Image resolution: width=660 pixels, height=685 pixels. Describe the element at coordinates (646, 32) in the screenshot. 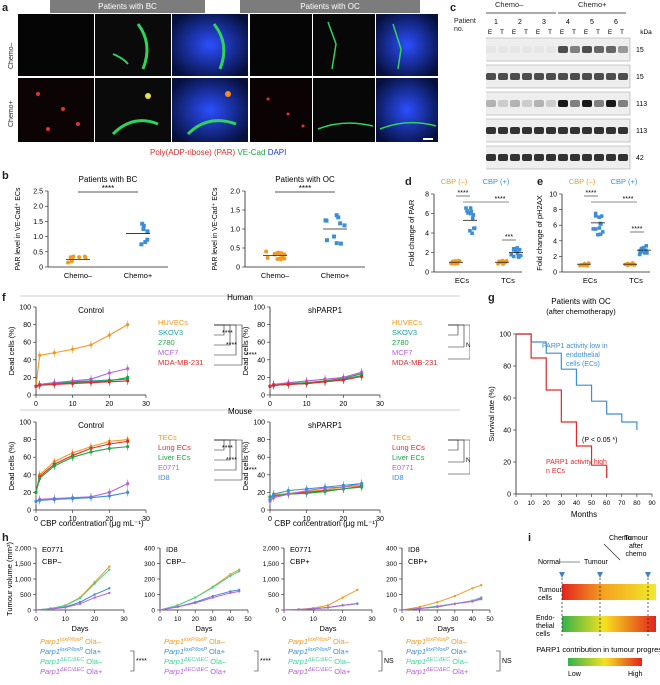

I see `kda-unit: kDa` at that location.